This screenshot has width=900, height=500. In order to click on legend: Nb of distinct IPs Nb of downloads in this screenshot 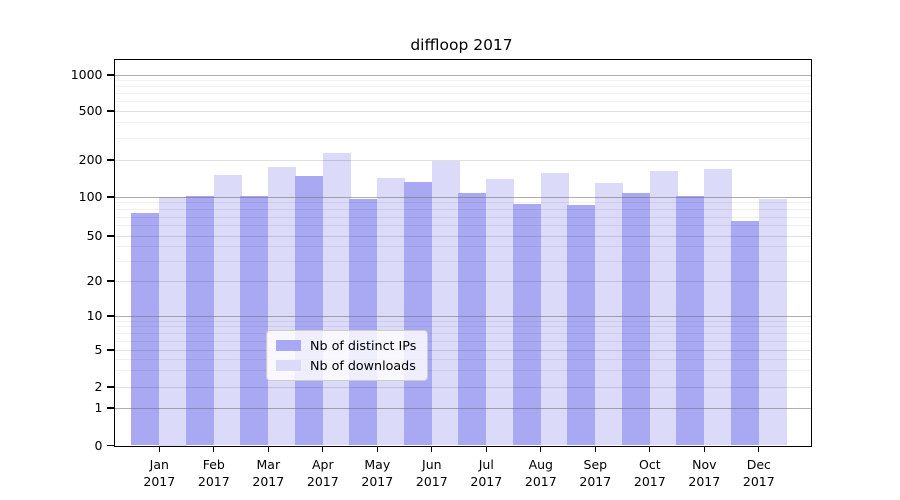, I will do `click(347, 355)`.